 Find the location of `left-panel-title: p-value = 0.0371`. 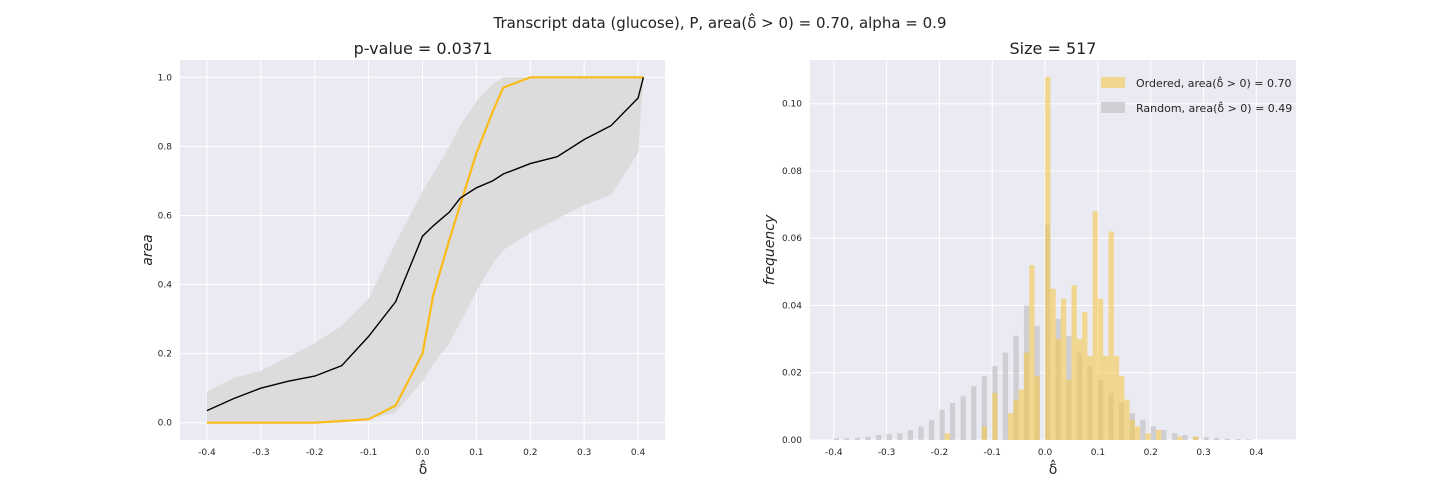

left-panel-title: p-value = 0.0371 is located at coordinates (423, 48).